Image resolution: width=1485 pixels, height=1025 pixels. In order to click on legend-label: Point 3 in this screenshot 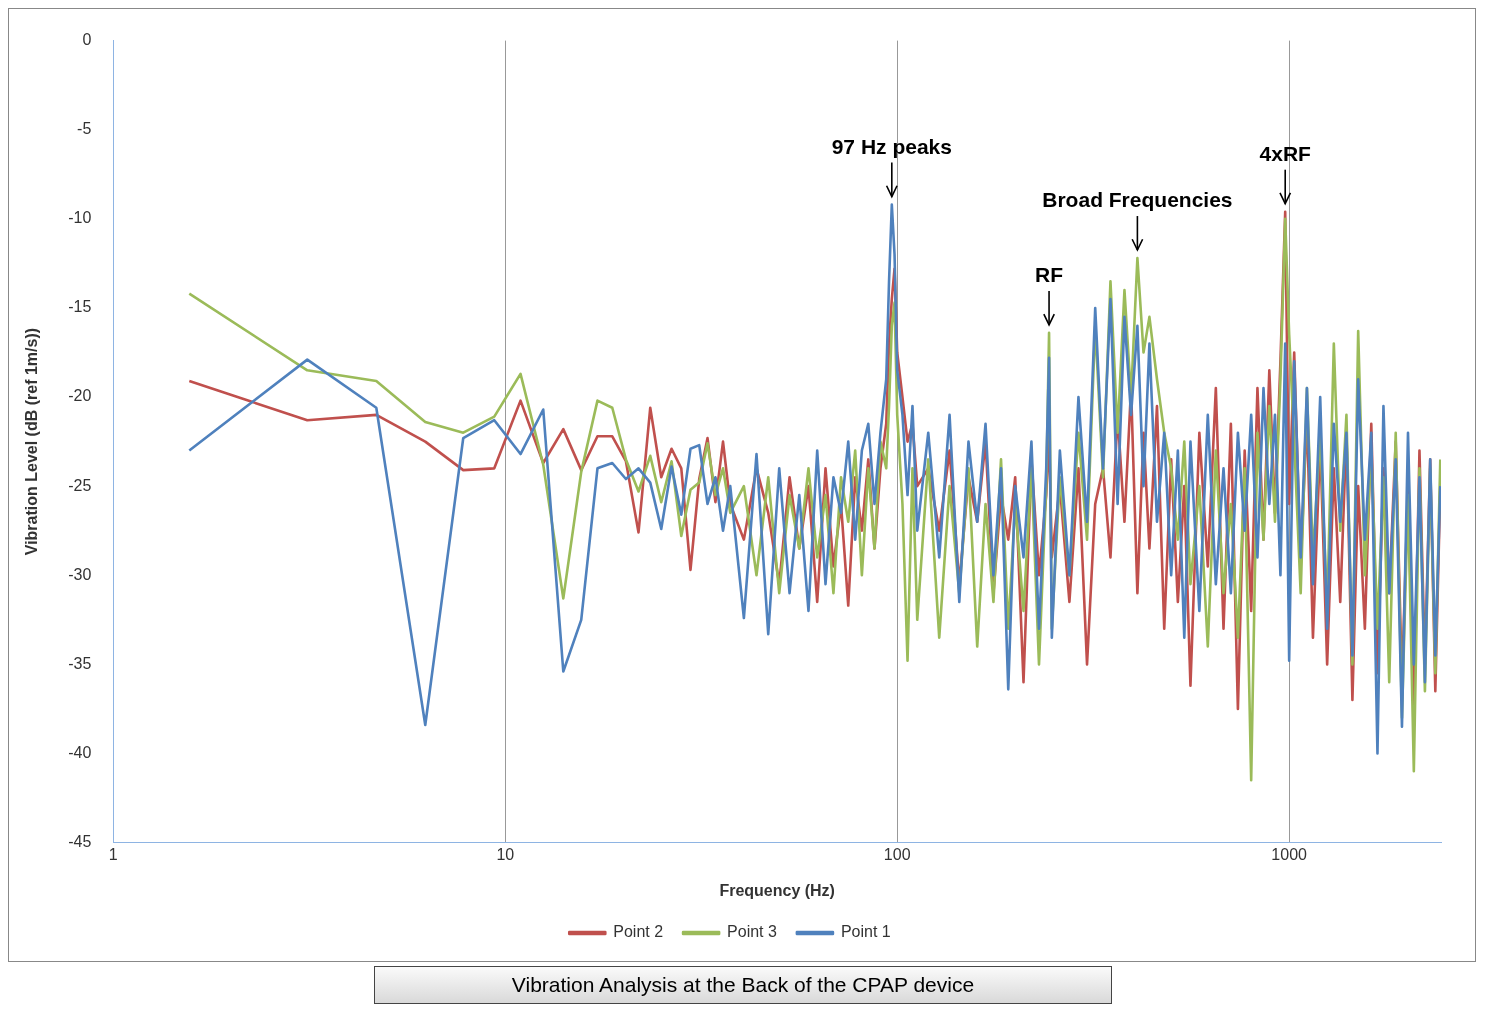, I will do `click(752, 932)`.